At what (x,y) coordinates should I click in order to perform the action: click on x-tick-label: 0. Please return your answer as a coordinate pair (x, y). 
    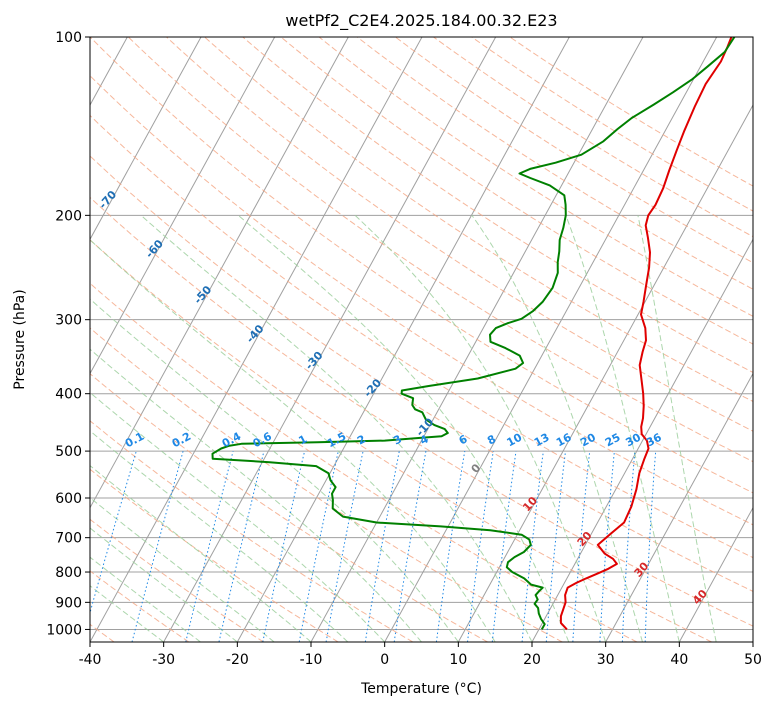
    Looking at the image, I should click on (384, 660).